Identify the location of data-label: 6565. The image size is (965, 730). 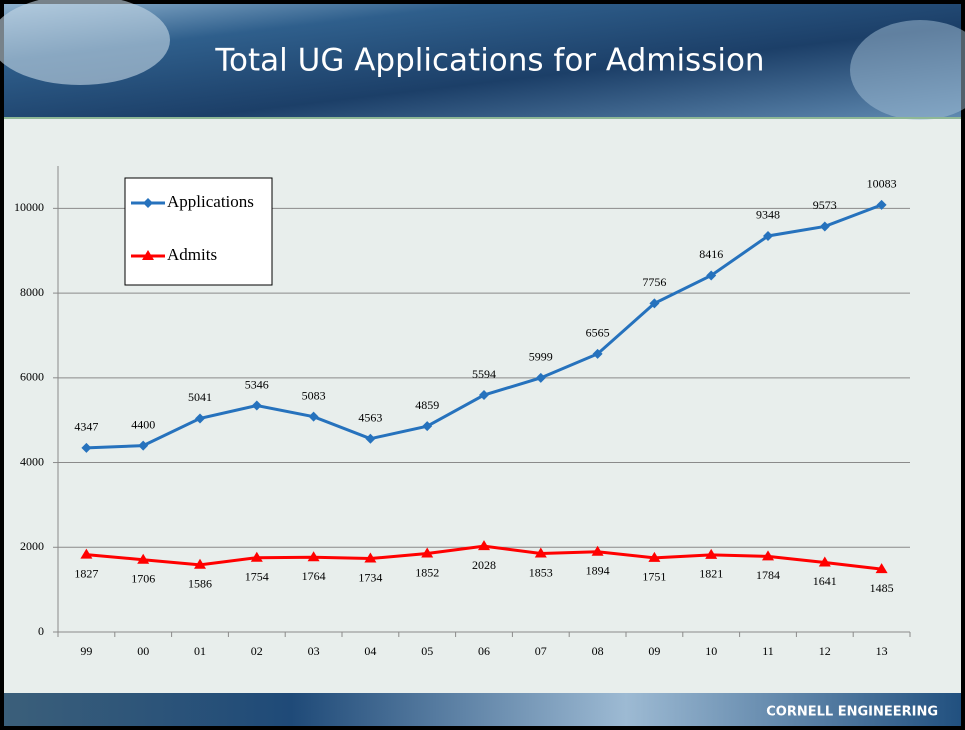
(598, 333).